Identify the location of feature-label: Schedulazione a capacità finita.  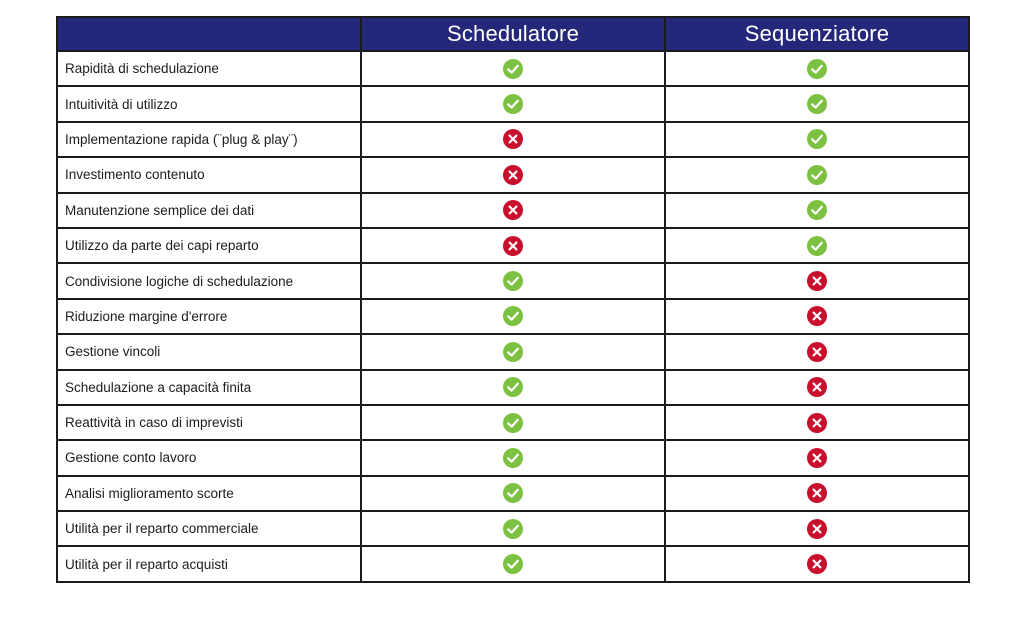
(209, 387).